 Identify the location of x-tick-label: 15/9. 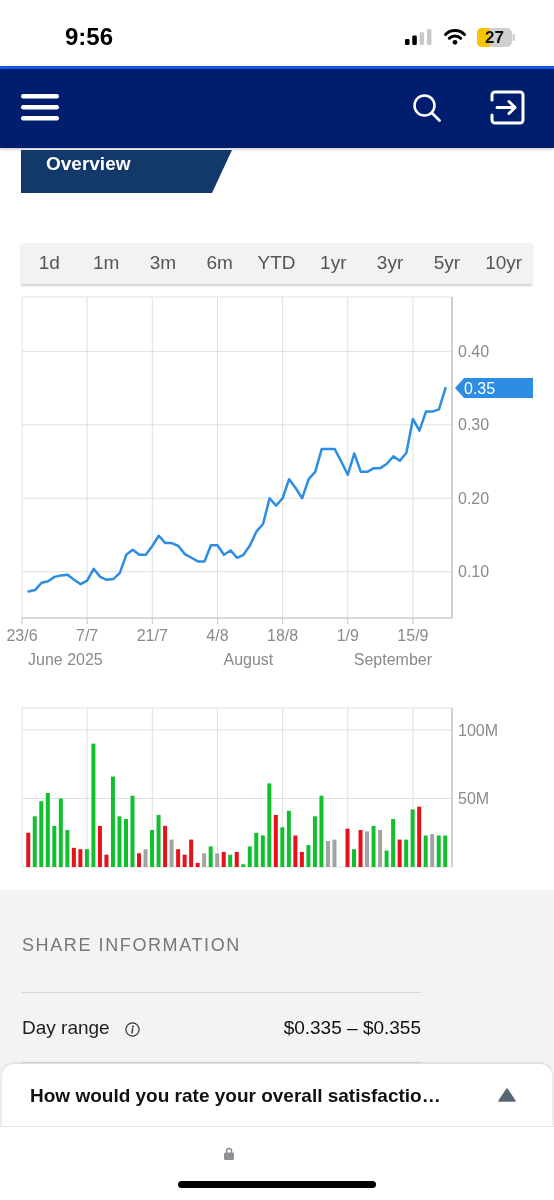
(413, 635).